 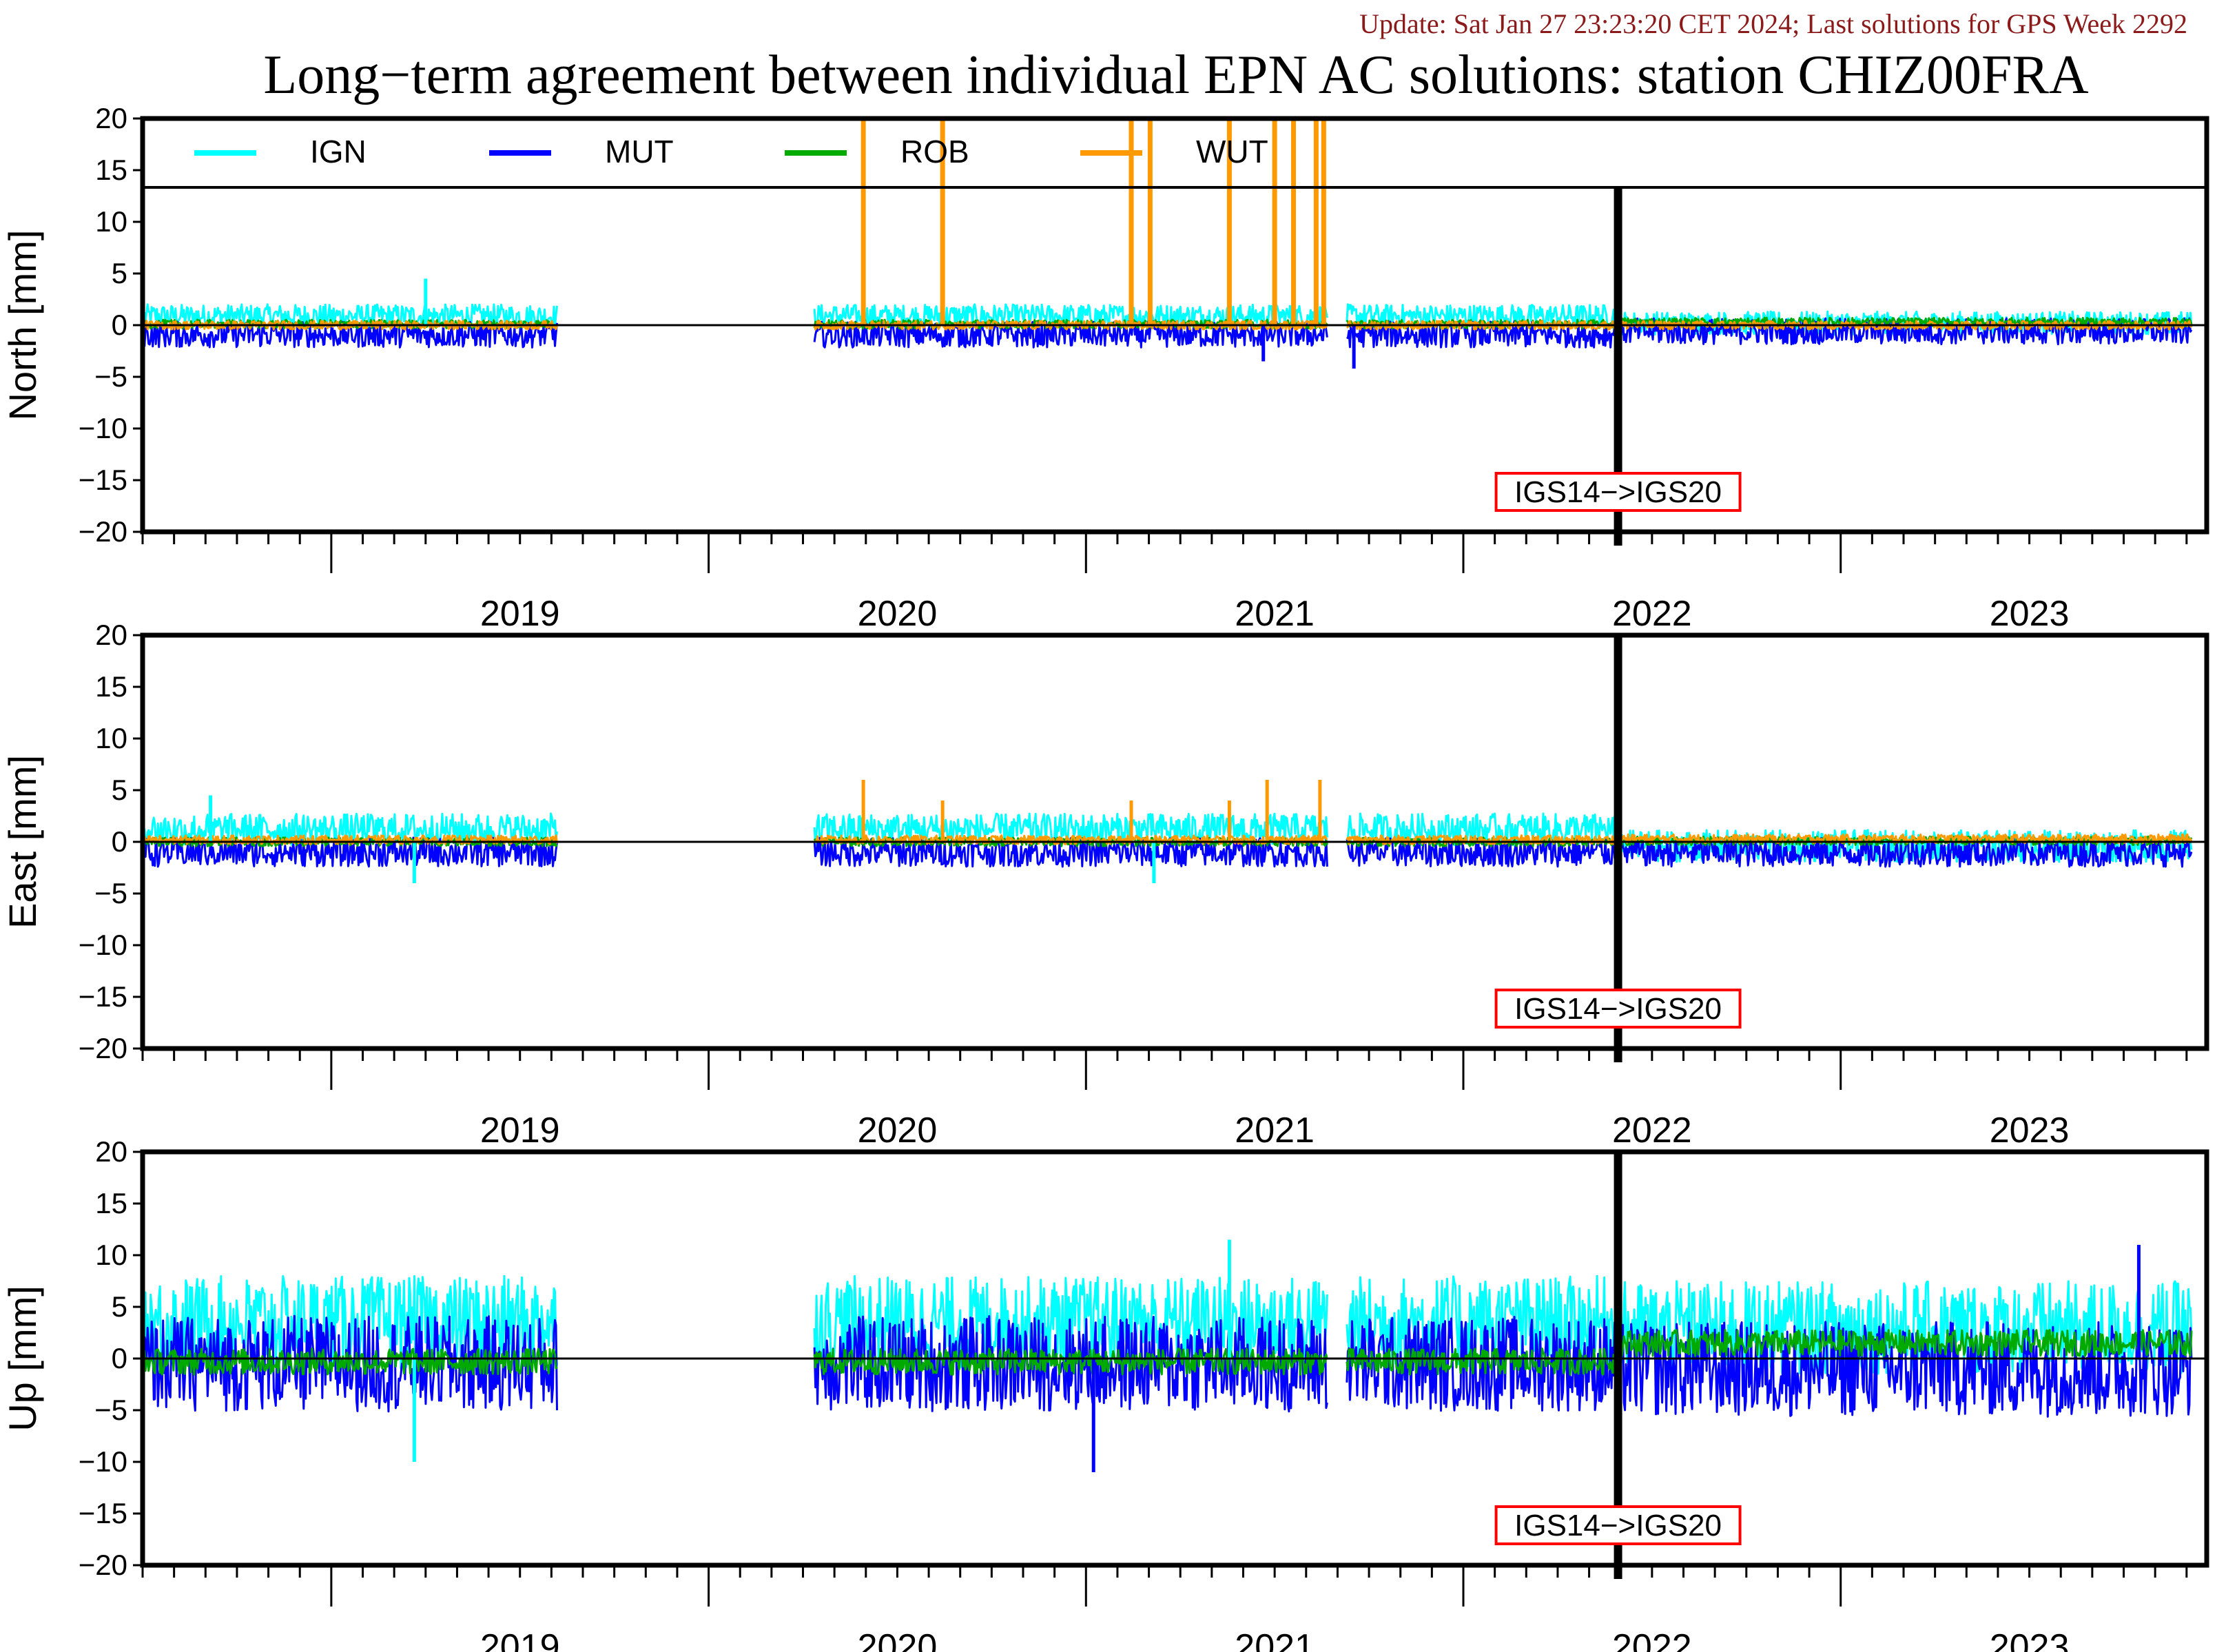 I want to click on legend-area, so click(x=1175, y=152).